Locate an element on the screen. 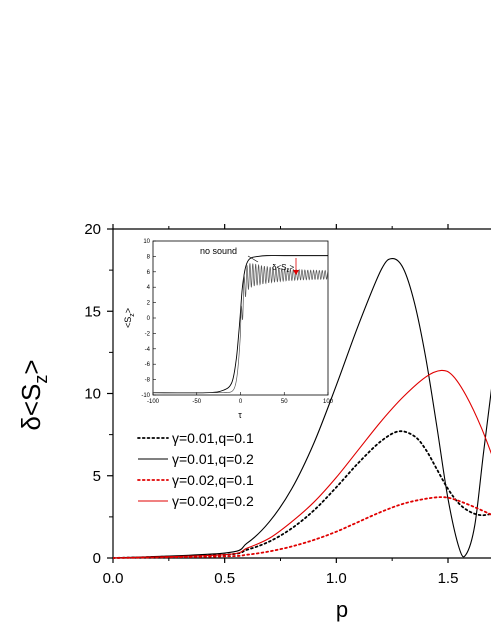 The height and width of the screenshot is (635, 491). y-tick-label: 15 is located at coordinates (92, 311).